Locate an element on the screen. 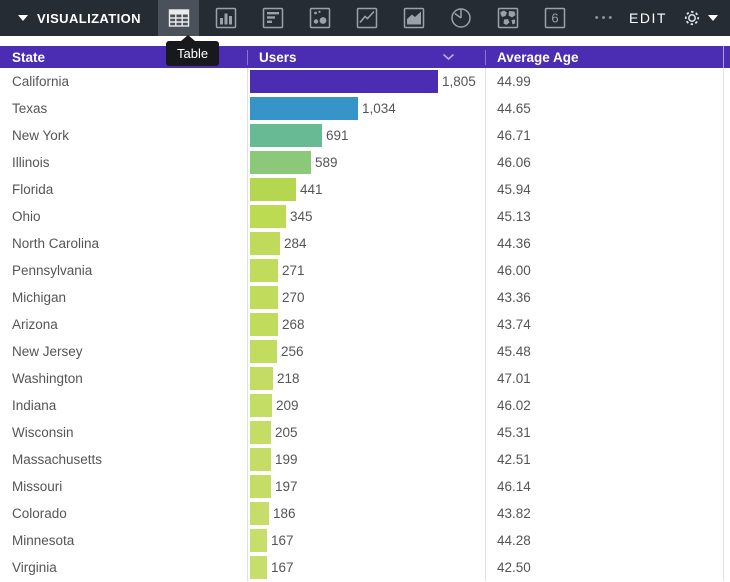 The height and width of the screenshot is (582, 730). users-cell: 205 is located at coordinates (366, 432).